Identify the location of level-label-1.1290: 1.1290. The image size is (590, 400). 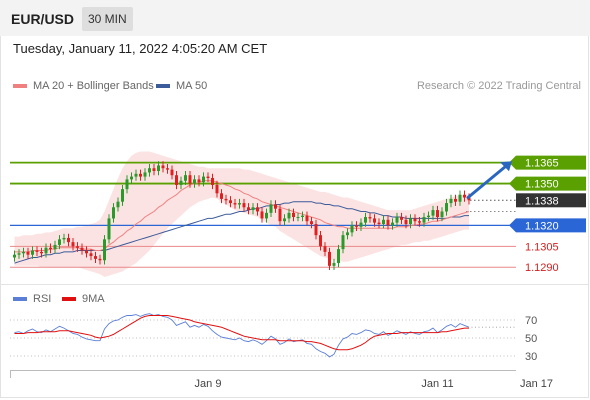
(542, 268).